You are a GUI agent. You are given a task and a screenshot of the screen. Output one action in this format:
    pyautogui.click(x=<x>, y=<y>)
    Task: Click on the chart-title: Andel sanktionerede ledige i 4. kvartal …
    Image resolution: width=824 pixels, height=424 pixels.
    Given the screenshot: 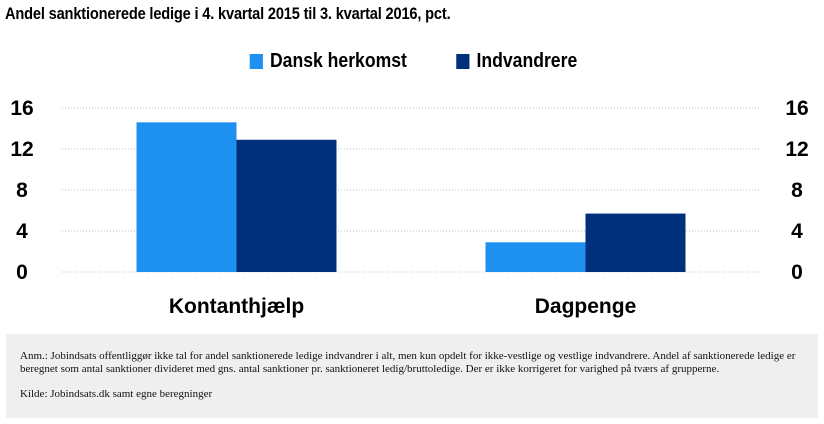 What is the action you would take?
    pyautogui.click(x=228, y=13)
    